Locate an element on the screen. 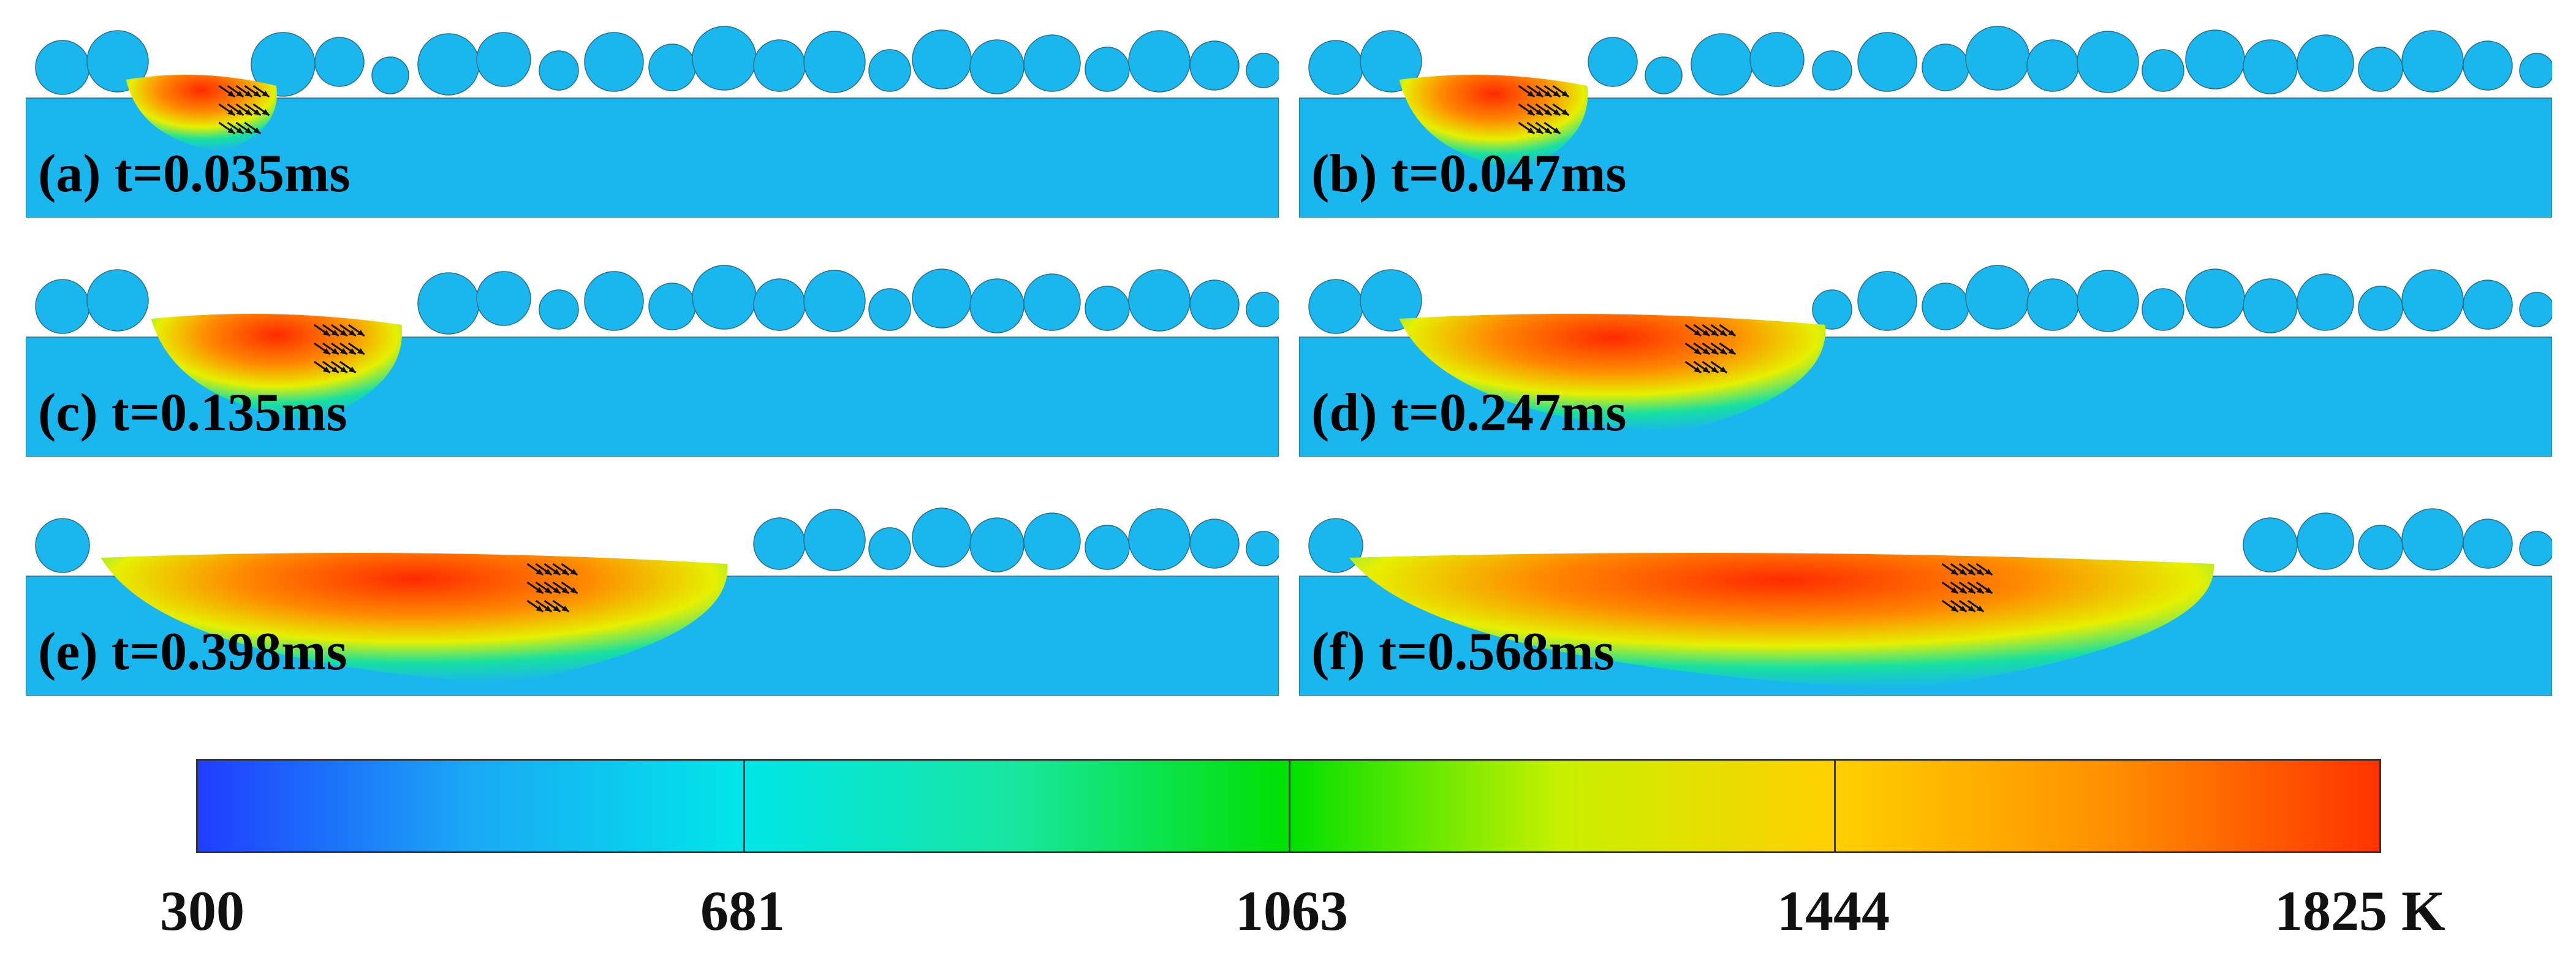  panel-label: (b) t=0.047ms is located at coordinates (1469, 173).